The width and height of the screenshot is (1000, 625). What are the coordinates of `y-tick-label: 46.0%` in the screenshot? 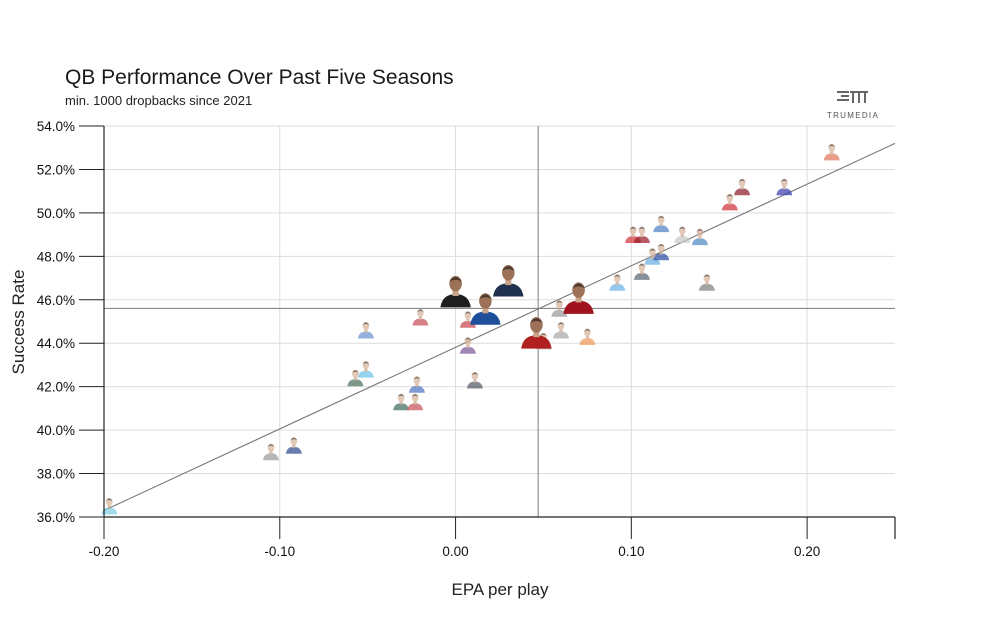 It's located at (56, 300).